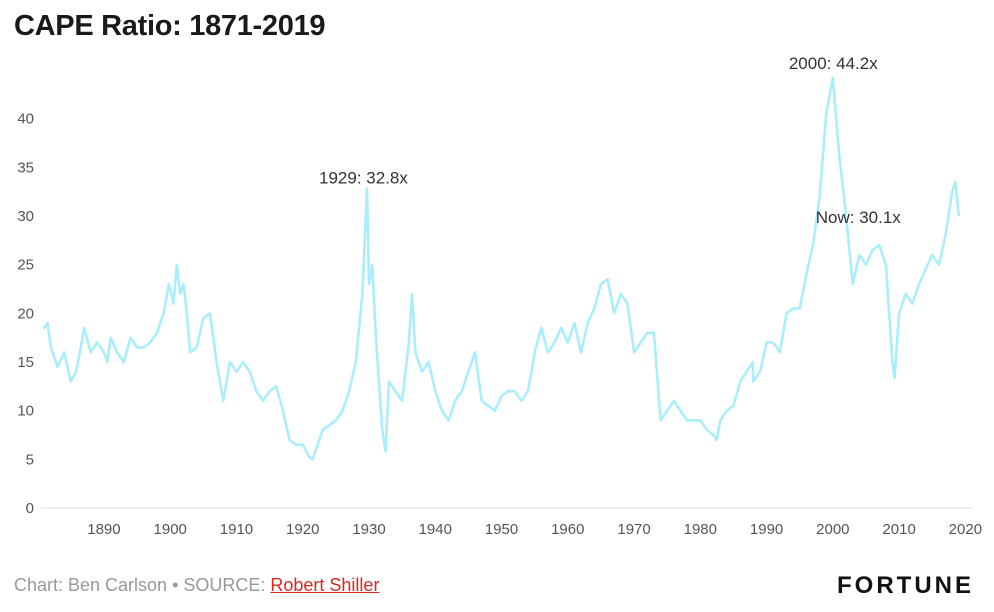 The width and height of the screenshot is (994, 612). I want to click on y-tick-label: 30, so click(25, 216).